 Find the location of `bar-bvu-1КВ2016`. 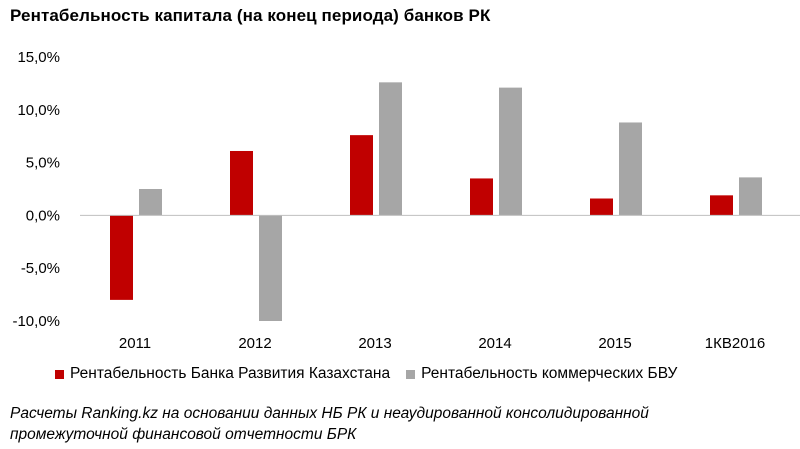

bar-bvu-1КВ2016 is located at coordinates (750, 196).